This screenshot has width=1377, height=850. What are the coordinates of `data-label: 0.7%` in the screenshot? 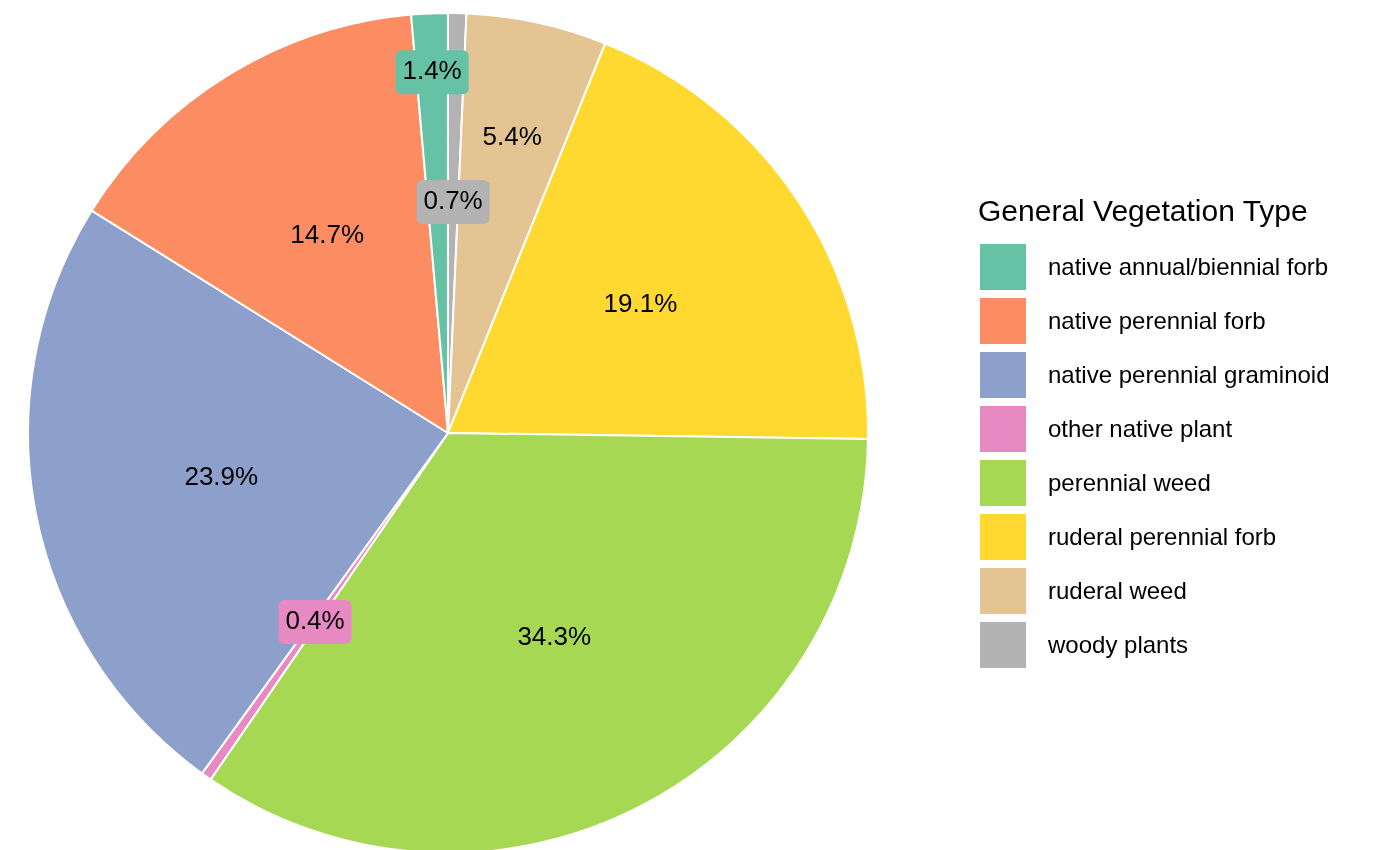 It's located at (453, 200).